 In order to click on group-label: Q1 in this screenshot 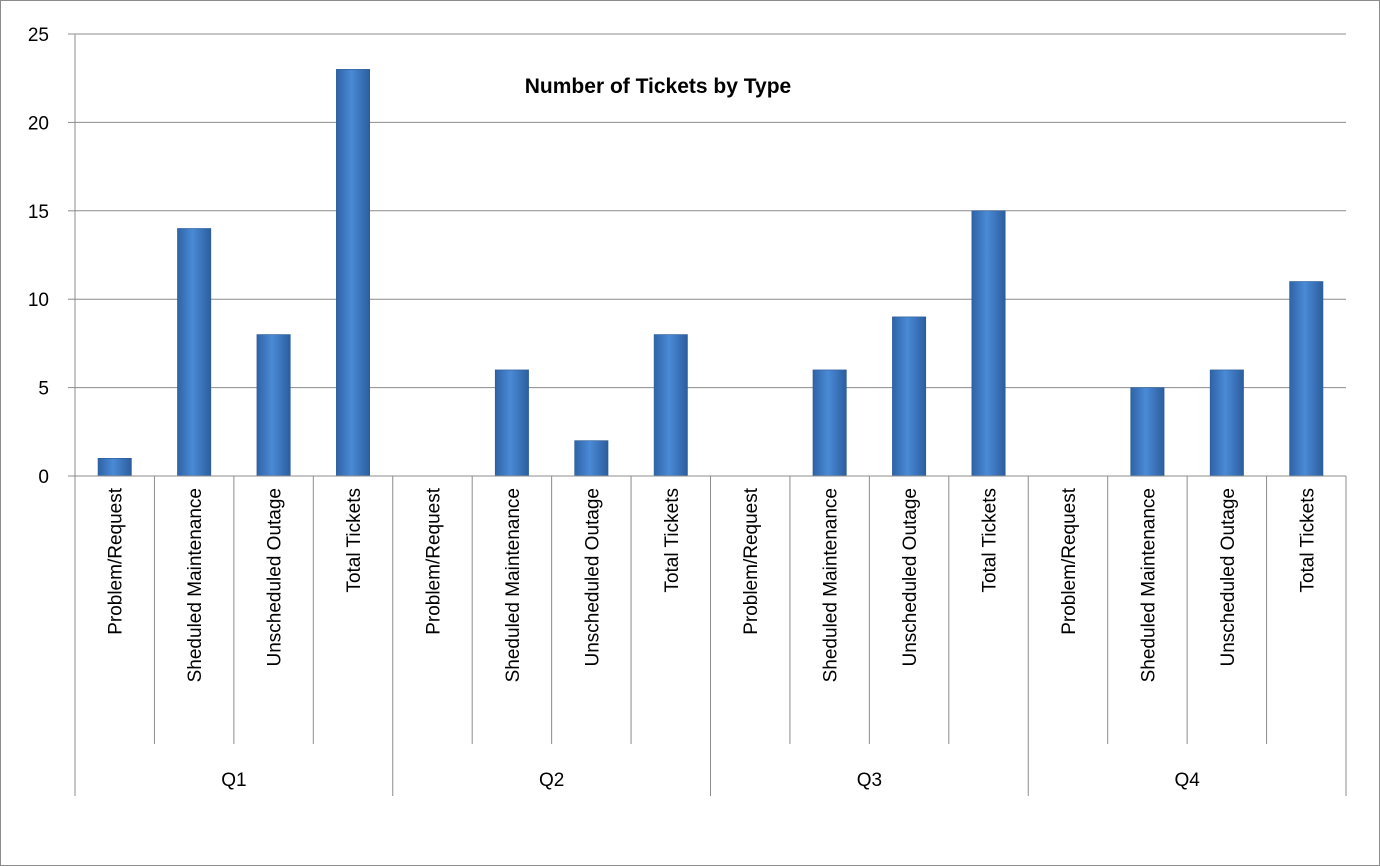, I will do `click(233, 780)`.